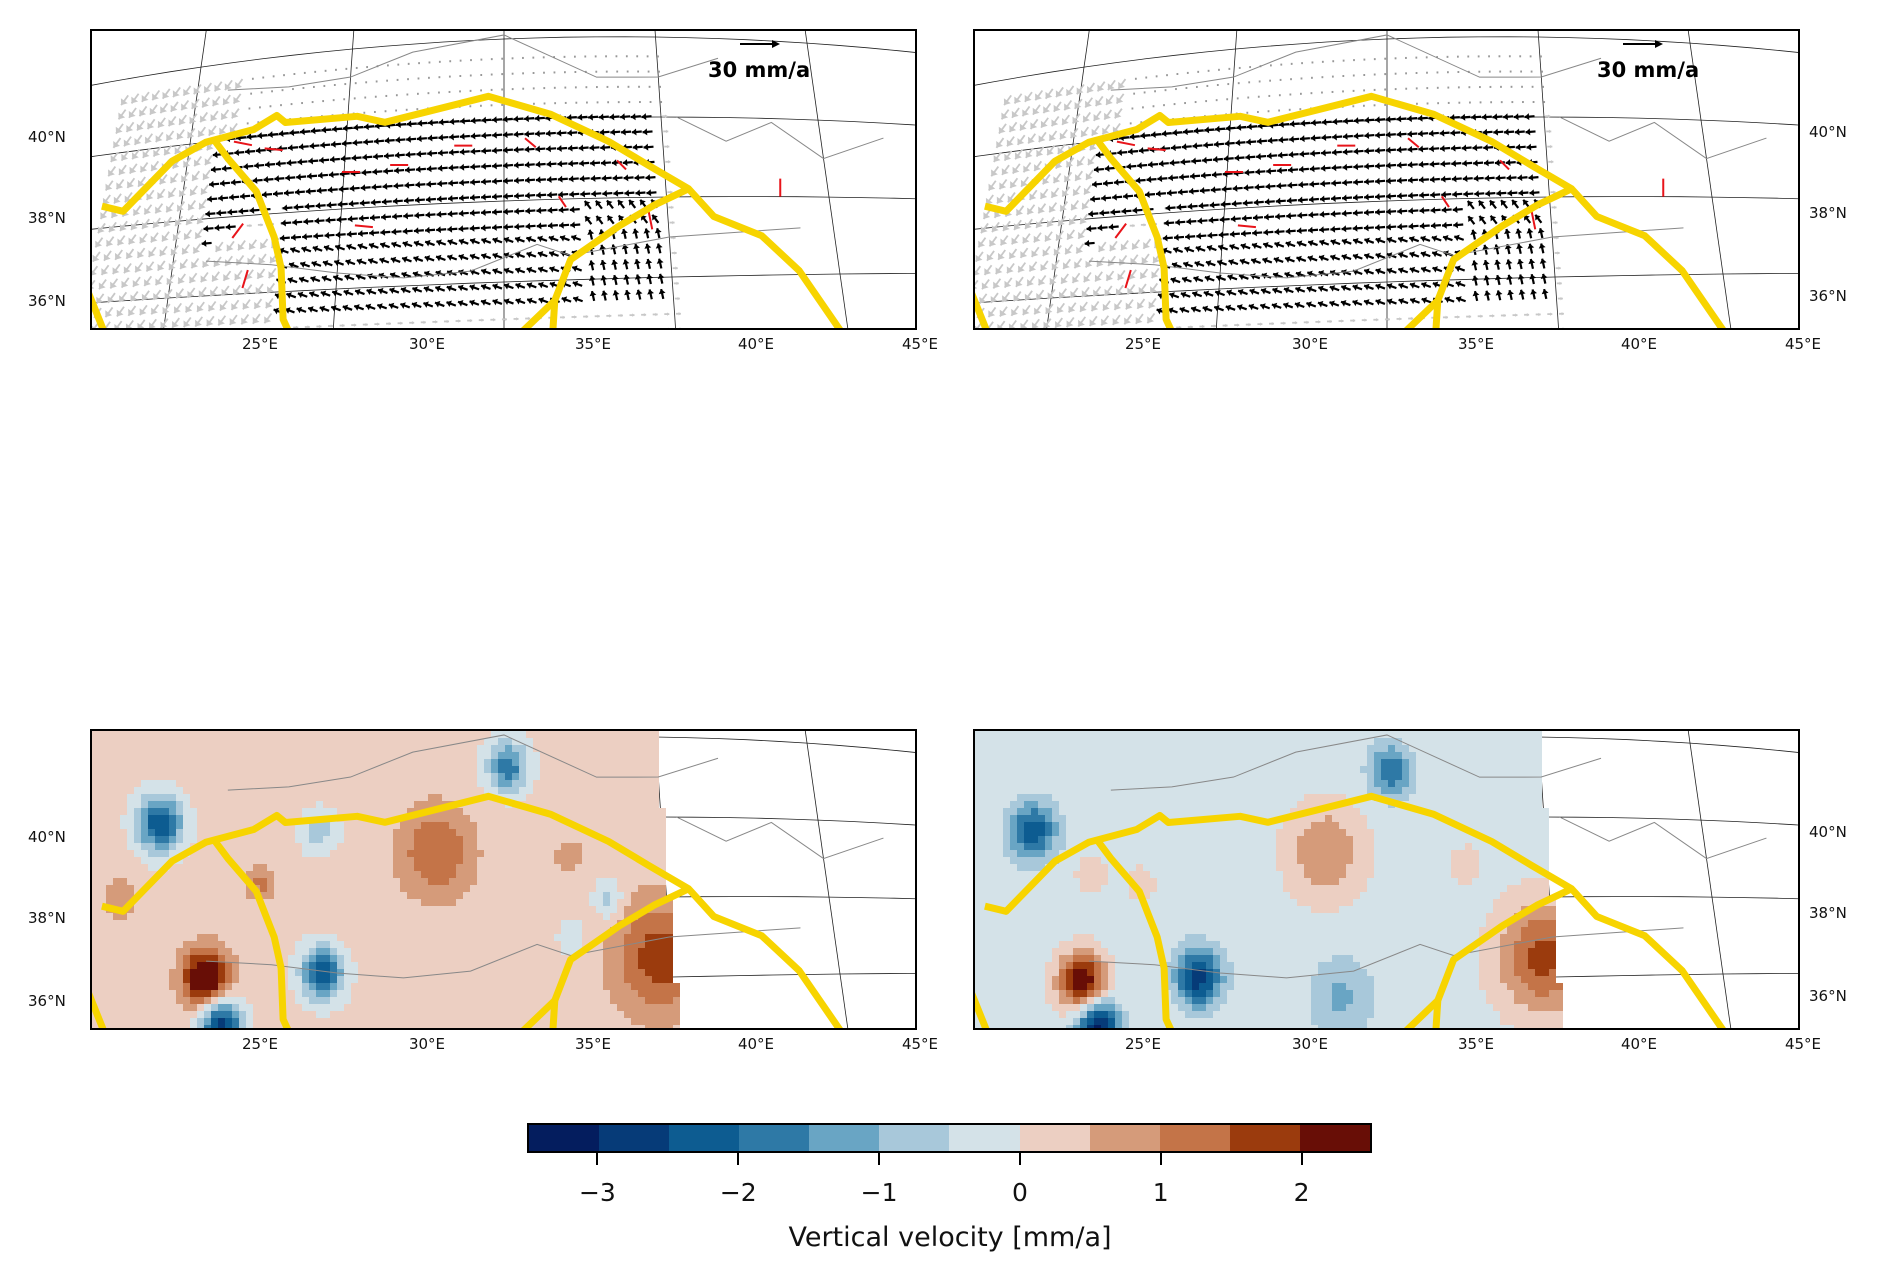 This screenshot has height=1284, width=1890. What do you see at coordinates (1019, 1192) in the screenshot?
I see `colorbar-tick-label: 0` at bounding box center [1019, 1192].